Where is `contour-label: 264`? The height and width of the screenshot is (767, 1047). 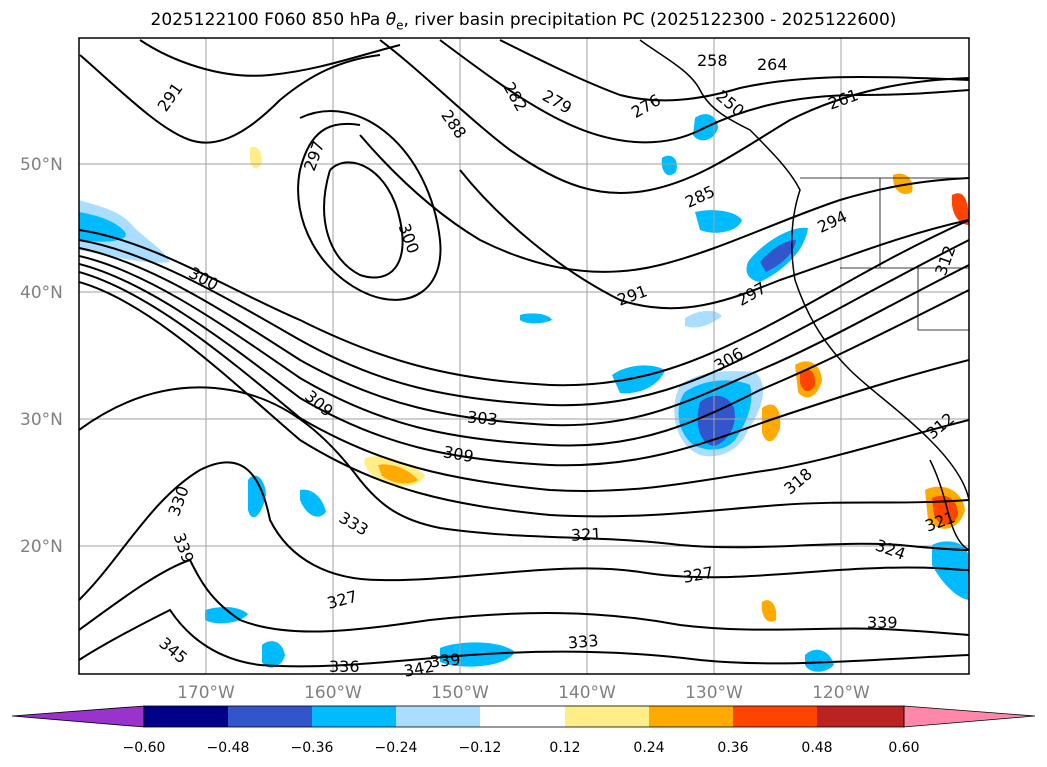 contour-label: 264 is located at coordinates (772, 64).